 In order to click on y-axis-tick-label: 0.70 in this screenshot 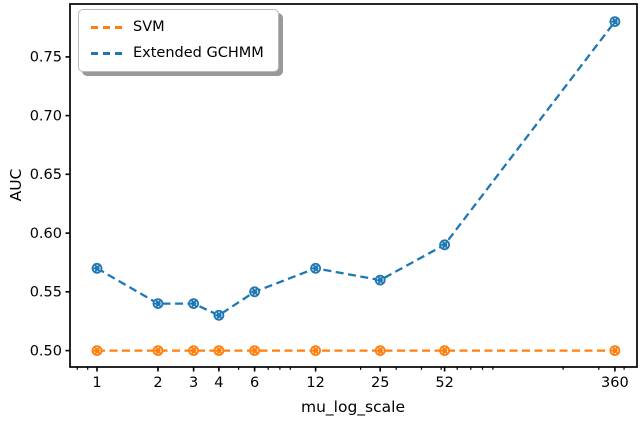, I will do `click(46, 116)`.